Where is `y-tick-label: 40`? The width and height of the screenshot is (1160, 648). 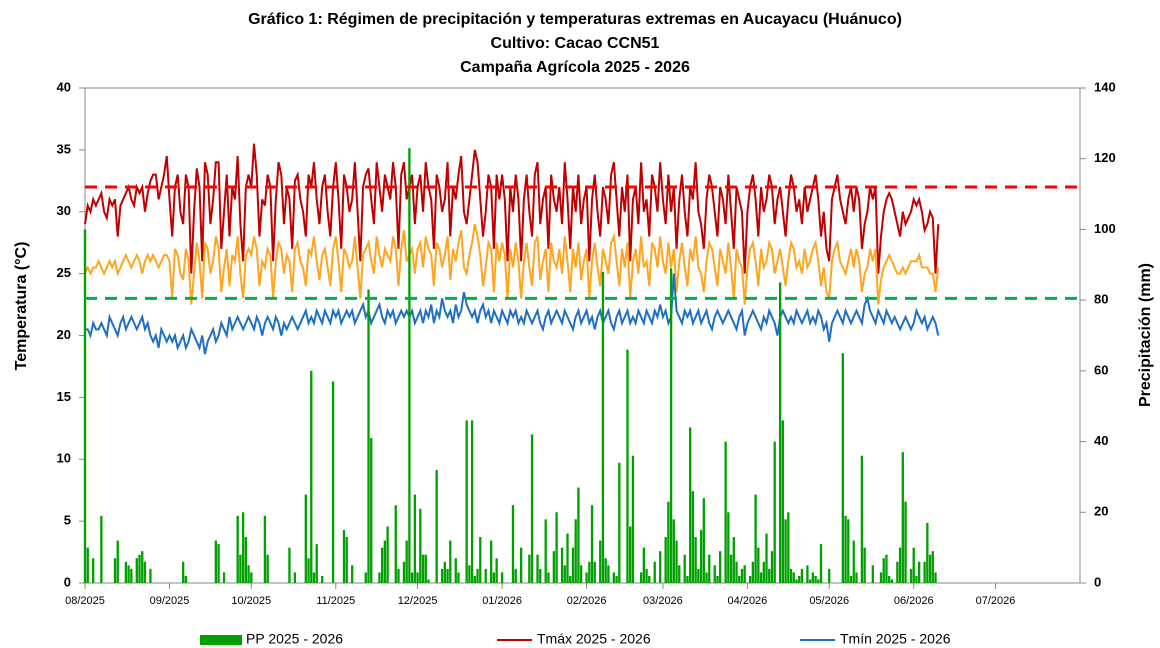 y-tick-label: 40 is located at coordinates (64, 86).